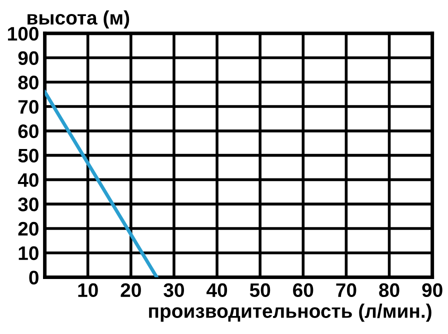 This screenshot has width=448, height=334. Describe the element at coordinates (28, 131) in the screenshot. I see `y-tick-label: 60` at that location.